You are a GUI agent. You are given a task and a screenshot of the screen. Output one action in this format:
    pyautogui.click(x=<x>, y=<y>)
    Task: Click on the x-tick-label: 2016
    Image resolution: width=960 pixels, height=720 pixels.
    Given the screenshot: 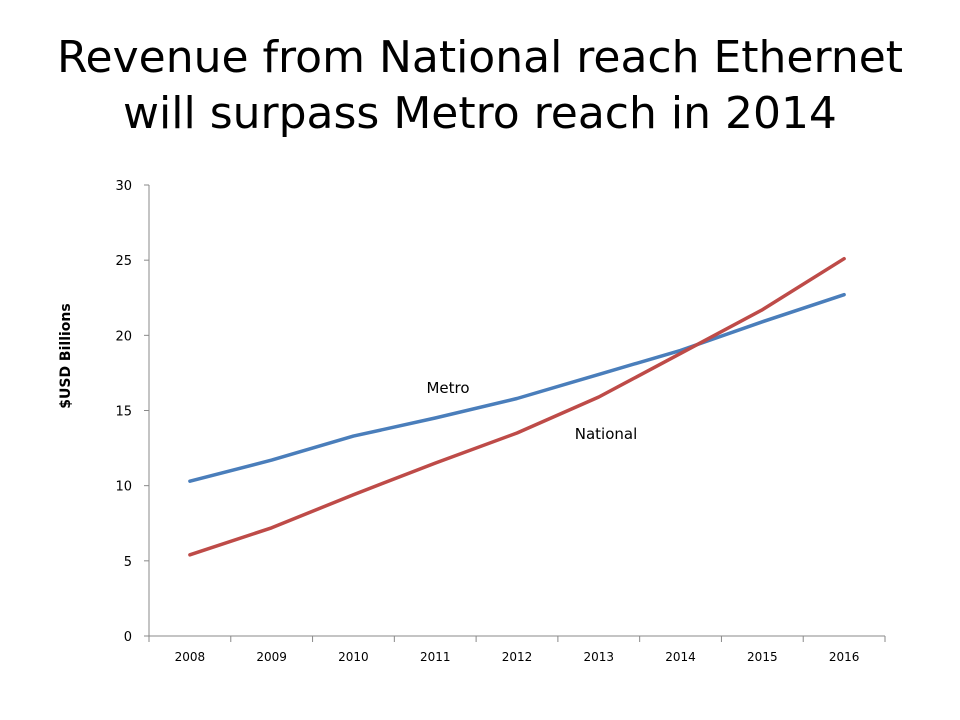 What is the action you would take?
    pyautogui.click(x=844, y=657)
    